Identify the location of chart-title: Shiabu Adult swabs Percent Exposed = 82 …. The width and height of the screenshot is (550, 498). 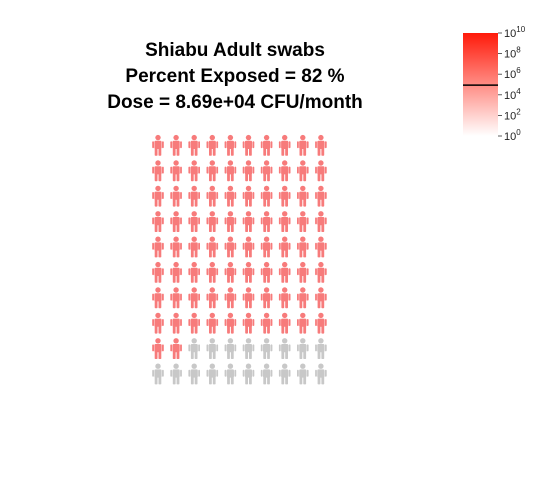
(235, 77).